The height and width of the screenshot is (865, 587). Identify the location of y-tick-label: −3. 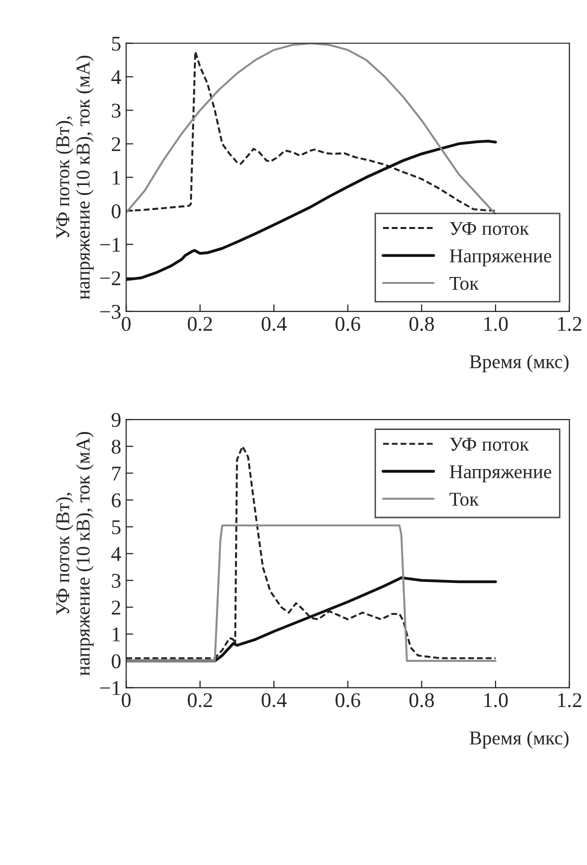
(110, 311).